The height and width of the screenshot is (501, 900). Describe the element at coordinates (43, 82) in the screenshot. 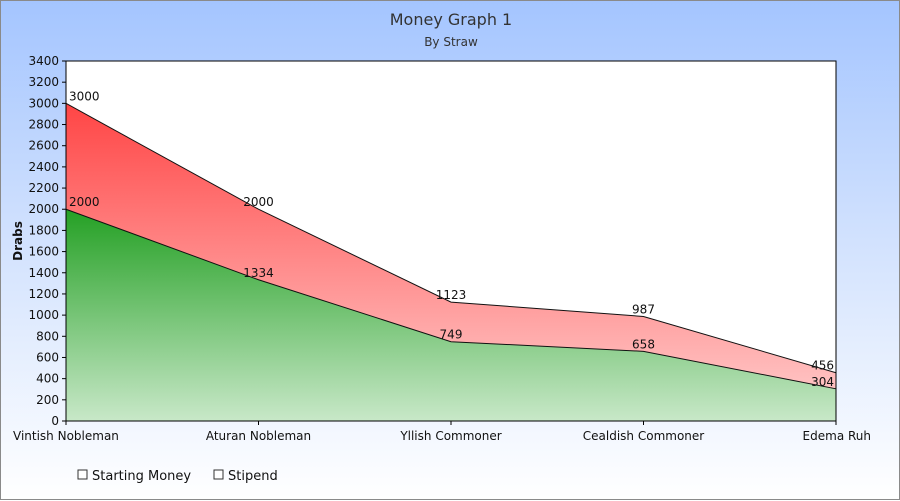

I see `y-tick-label: 3200` at that location.